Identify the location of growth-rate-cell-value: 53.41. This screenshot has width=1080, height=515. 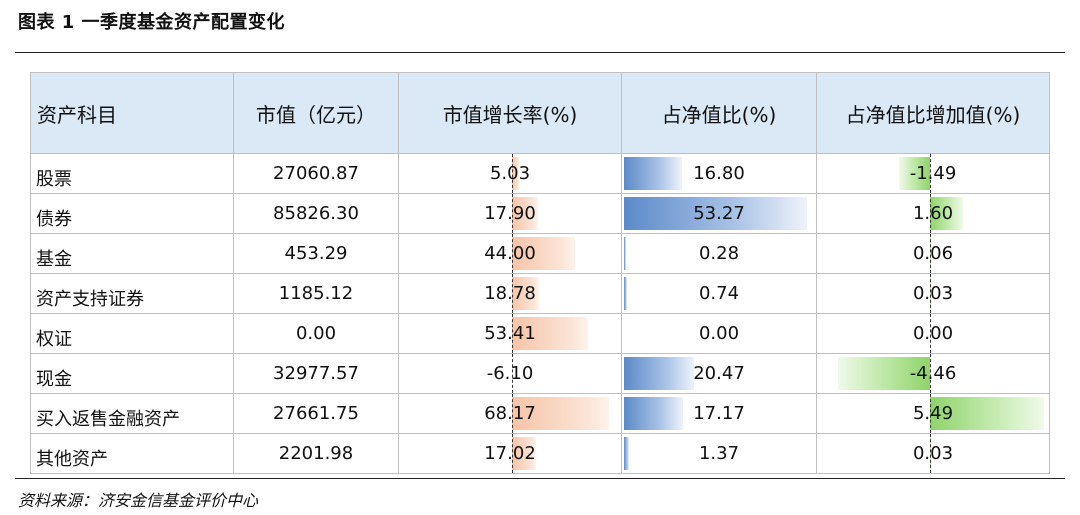
(510, 333).